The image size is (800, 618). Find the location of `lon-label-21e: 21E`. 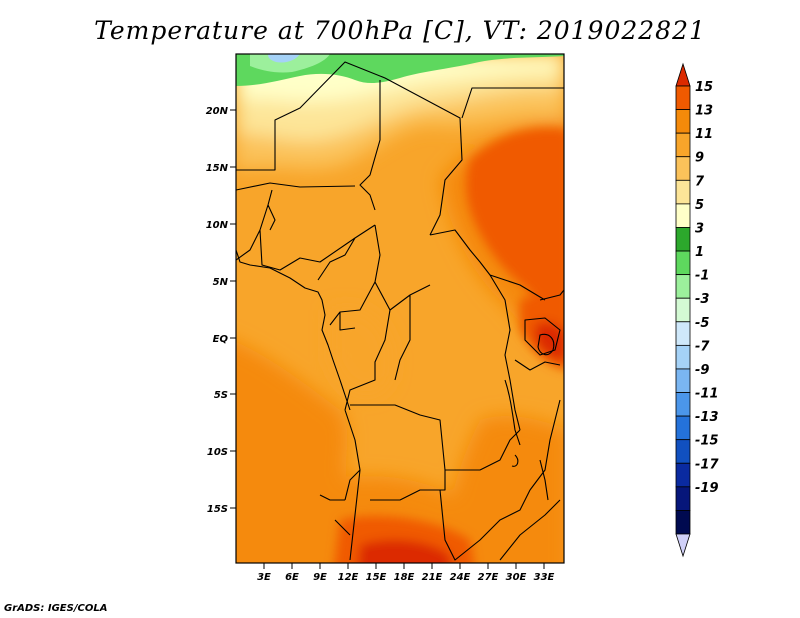

lon-label-21e: 21E is located at coordinates (432, 577).